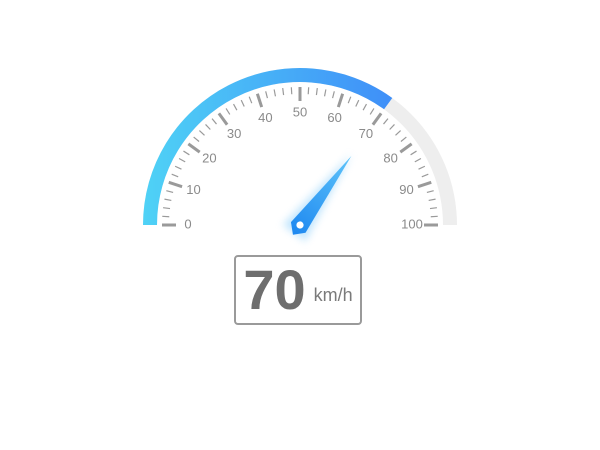 The width and height of the screenshot is (600, 450). What do you see at coordinates (334, 117) in the screenshot?
I see `tick-label: 60` at bounding box center [334, 117].